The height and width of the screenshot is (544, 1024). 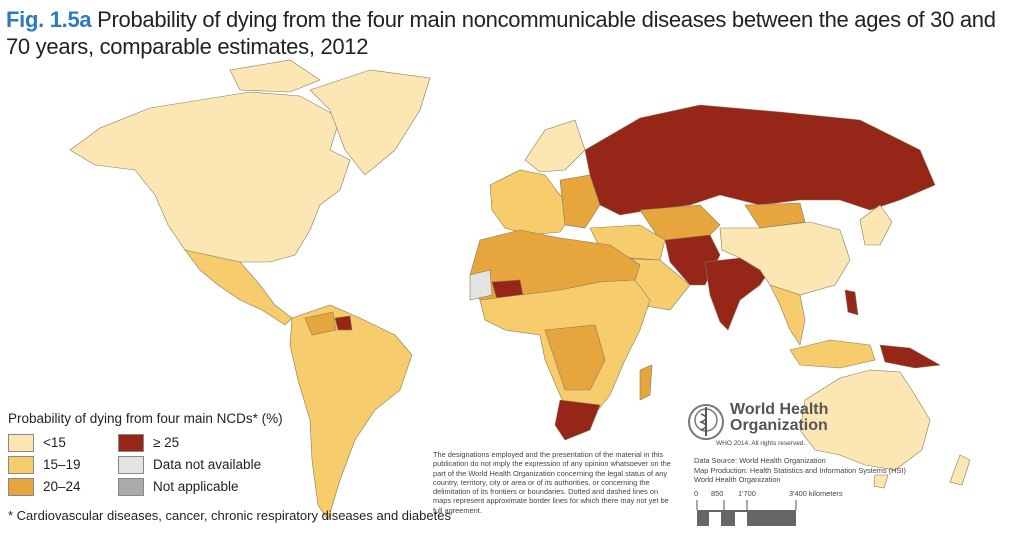 I want to click on legend-item: 15–19, so click(x=63, y=465).